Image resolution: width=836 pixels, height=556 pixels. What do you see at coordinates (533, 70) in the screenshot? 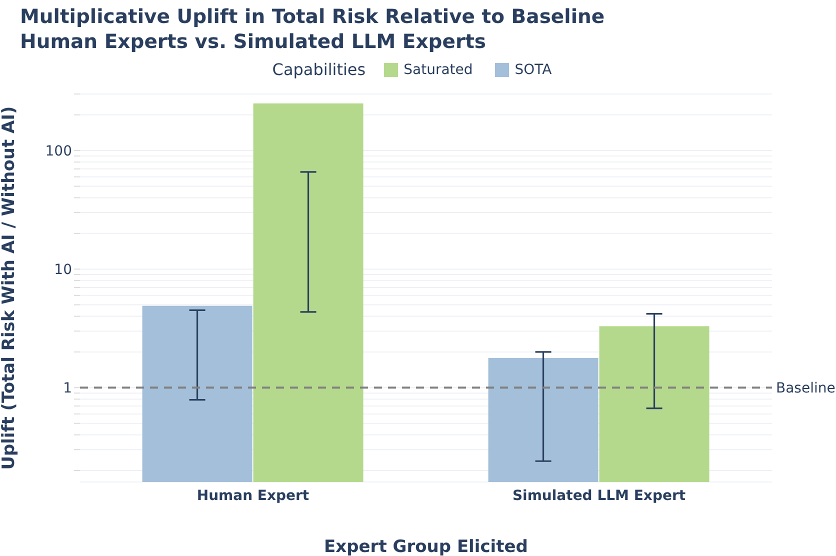
I see `legend-label: SOTA` at bounding box center [533, 70].